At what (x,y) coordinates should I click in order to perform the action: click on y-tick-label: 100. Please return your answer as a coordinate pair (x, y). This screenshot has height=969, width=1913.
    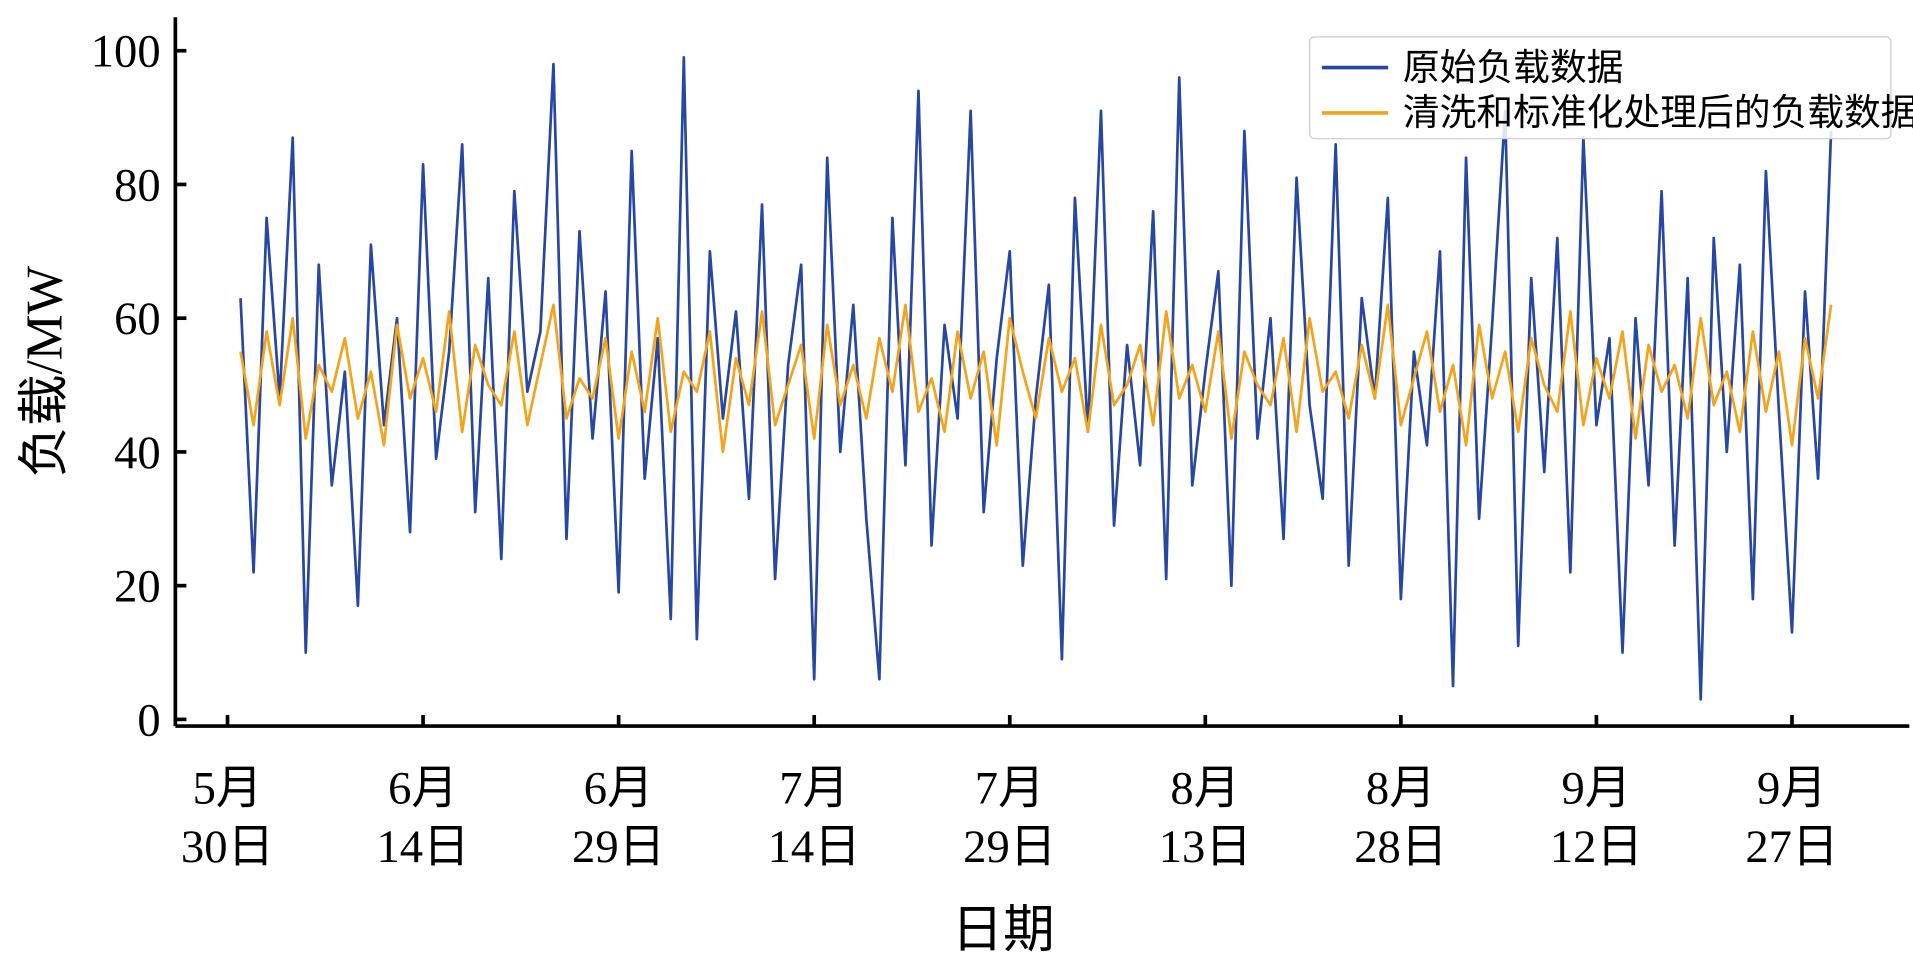
    Looking at the image, I should click on (126, 52).